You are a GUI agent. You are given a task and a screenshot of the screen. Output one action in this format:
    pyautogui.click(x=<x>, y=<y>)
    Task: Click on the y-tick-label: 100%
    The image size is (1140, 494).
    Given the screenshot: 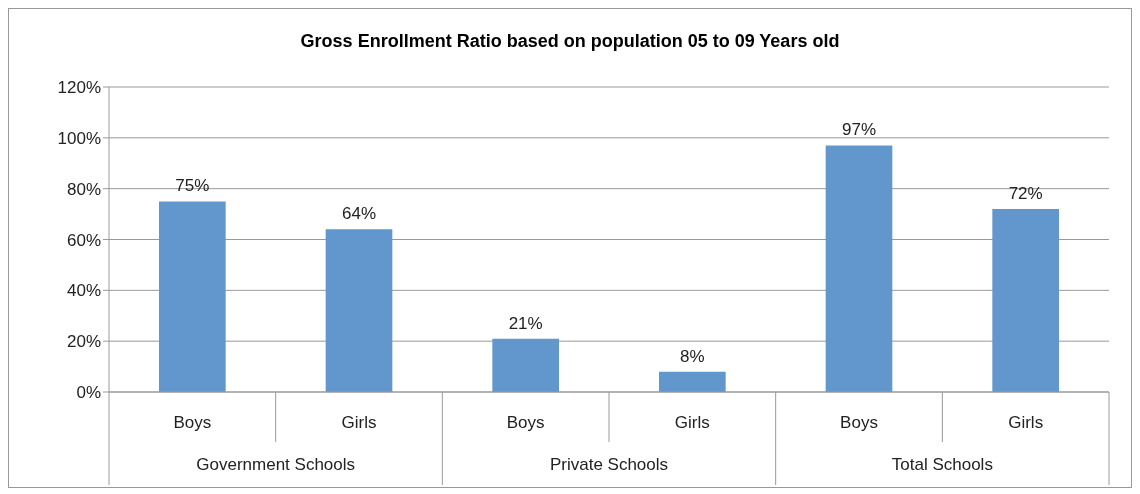 What is the action you would take?
    pyautogui.click(x=79, y=138)
    